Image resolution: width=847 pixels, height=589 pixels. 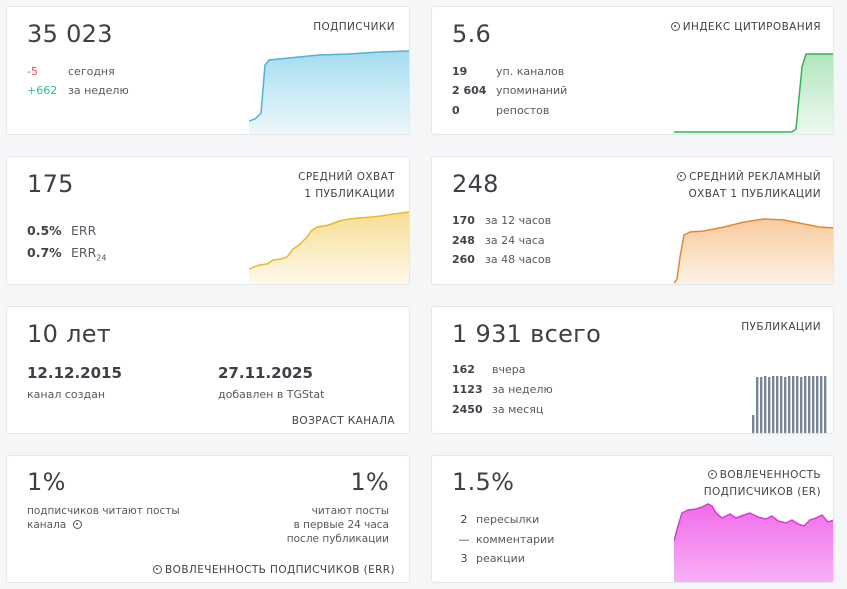 I want to click on added-label: добавлен в TGStat, so click(x=271, y=394).